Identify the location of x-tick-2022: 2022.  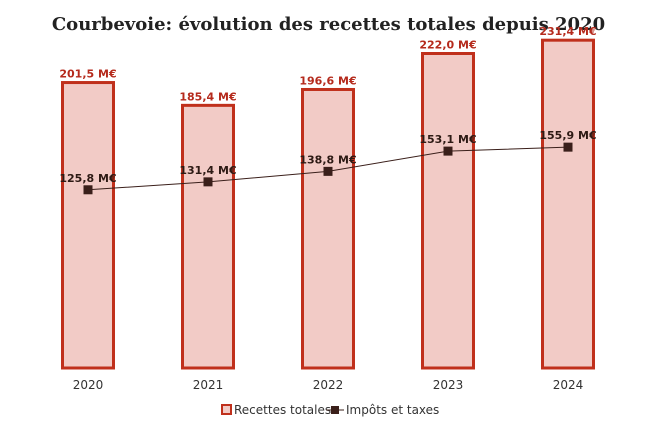
(328, 385).